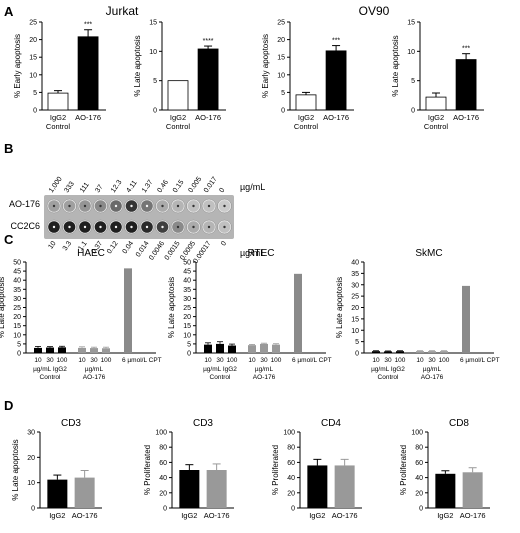  I want to click on ao-concentration: 0.005, so click(195, 185).